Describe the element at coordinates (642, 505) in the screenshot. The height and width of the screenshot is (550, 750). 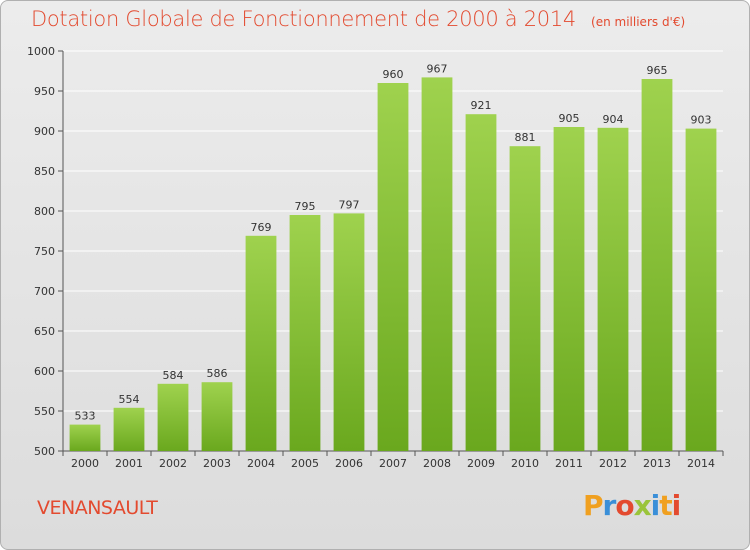
I see `logo-letter: x` at that location.